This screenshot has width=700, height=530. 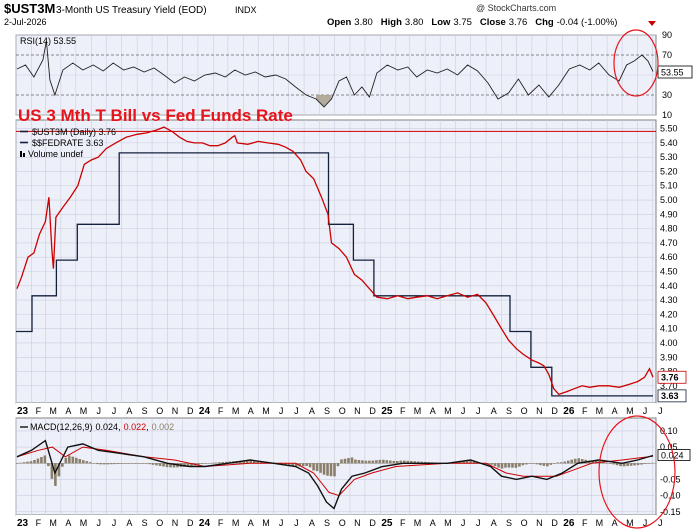 What do you see at coordinates (645, 411) in the screenshot?
I see `x-axis-main-label-41: J` at bounding box center [645, 411].